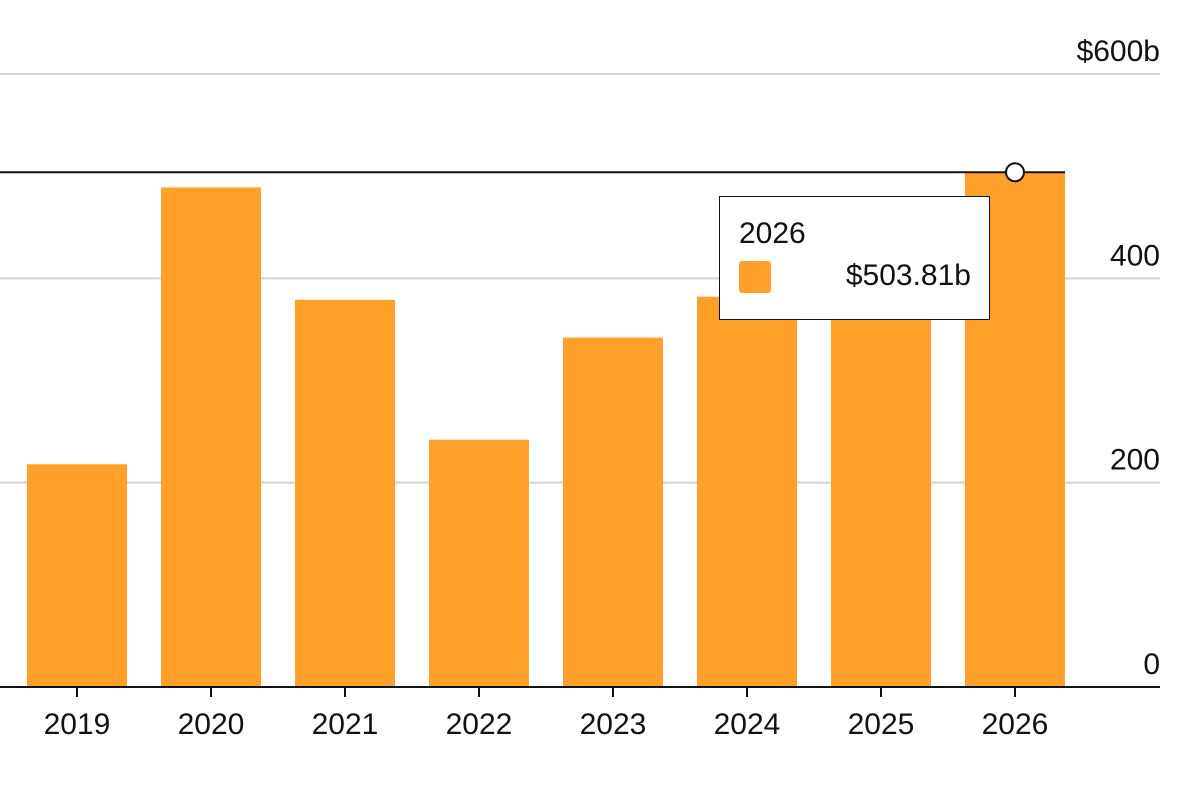 The width and height of the screenshot is (1200, 800). What do you see at coordinates (546, 714) in the screenshot?
I see `x-axis-ticks: 2019 2020 2021 2022 2023 2024 2025 2026` at bounding box center [546, 714].